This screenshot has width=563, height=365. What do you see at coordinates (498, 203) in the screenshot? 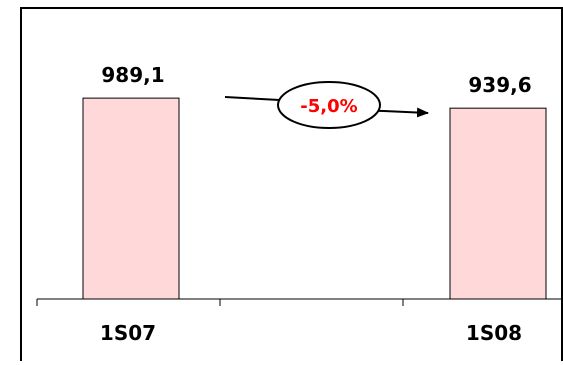
I see `bar-1s08` at bounding box center [498, 203].